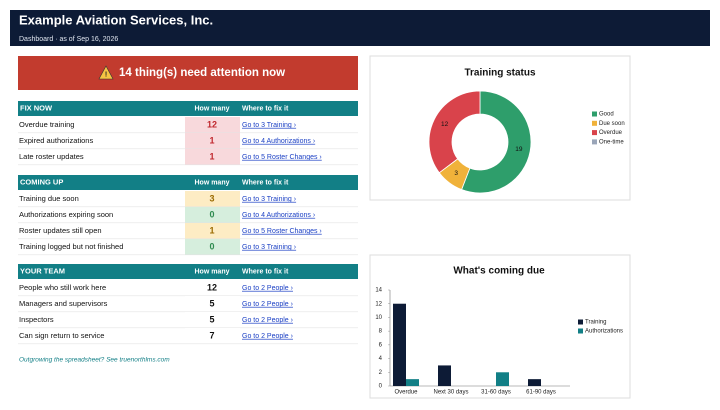  Describe the element at coordinates (41, 181) in the screenshot. I see `section-title: COMING UP` at that location.